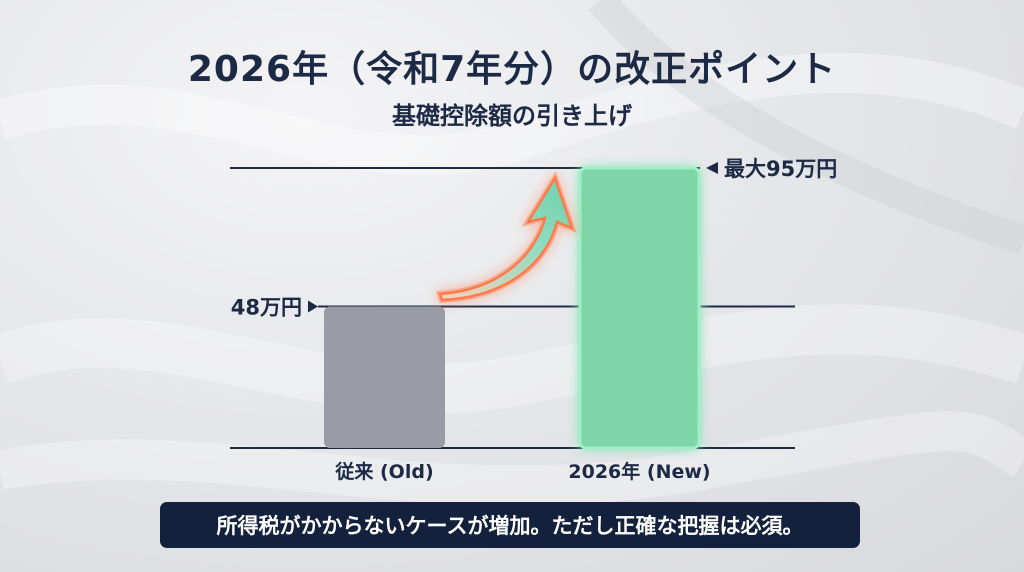  Describe the element at coordinates (383, 471) in the screenshot. I see `category-label: 従来 (Old)` at that location.